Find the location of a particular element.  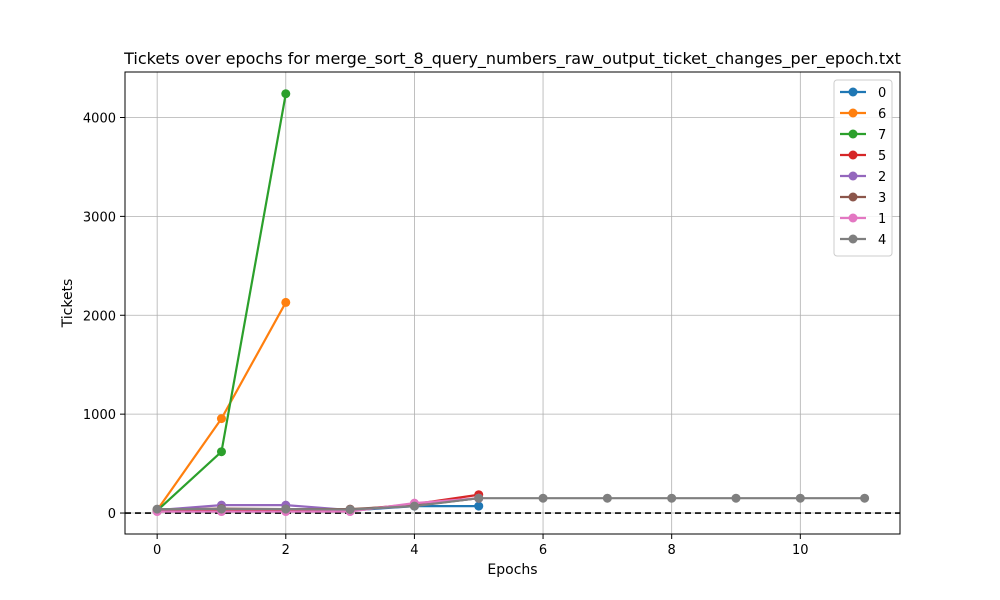

legend-label: 4 is located at coordinates (882, 240).